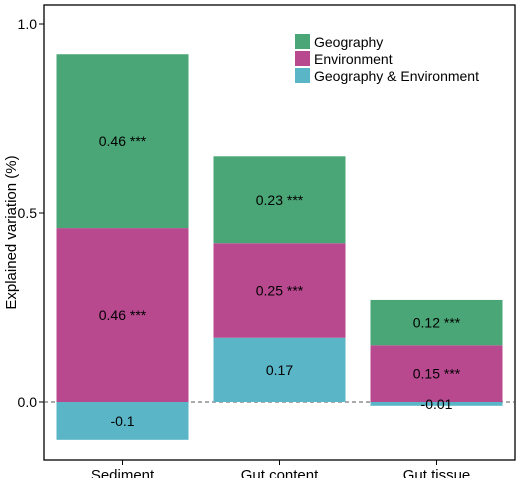 This screenshot has width=520, height=478. I want to click on data-label-sediment-environment: 0.46 ***, so click(123, 315).